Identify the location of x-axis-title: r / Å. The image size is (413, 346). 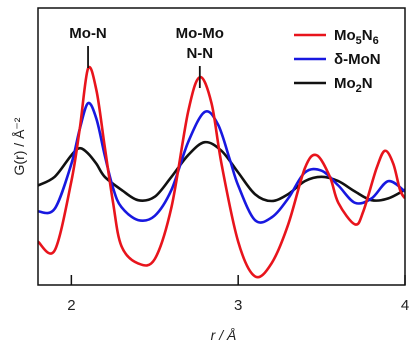
(224, 335).